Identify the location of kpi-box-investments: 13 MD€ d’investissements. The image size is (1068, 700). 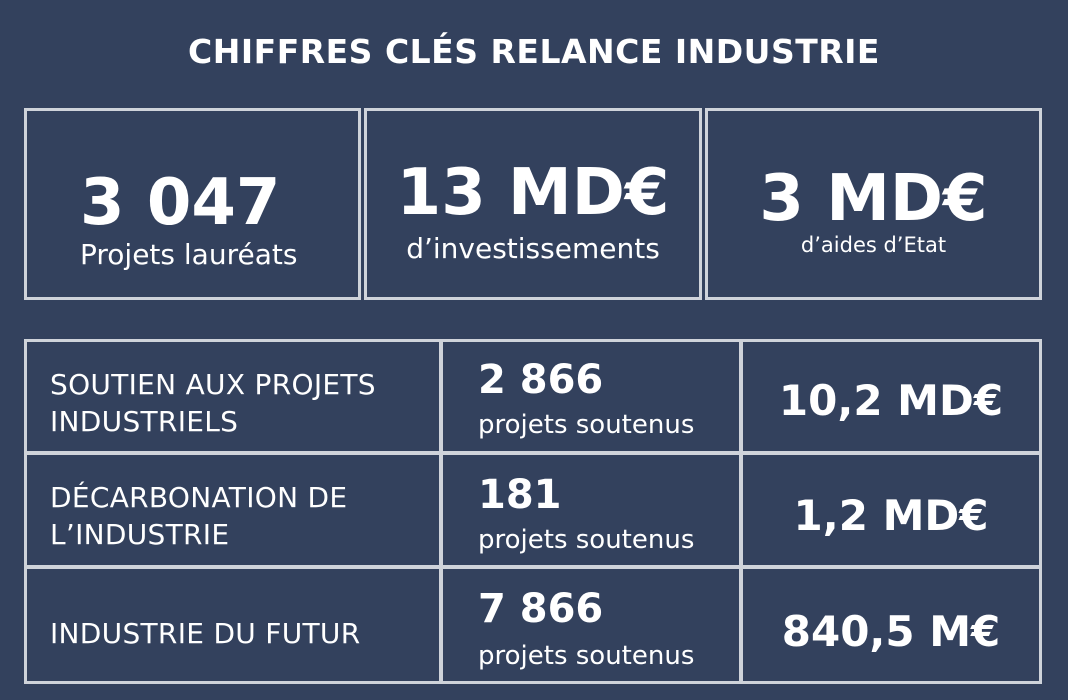
(533, 204).